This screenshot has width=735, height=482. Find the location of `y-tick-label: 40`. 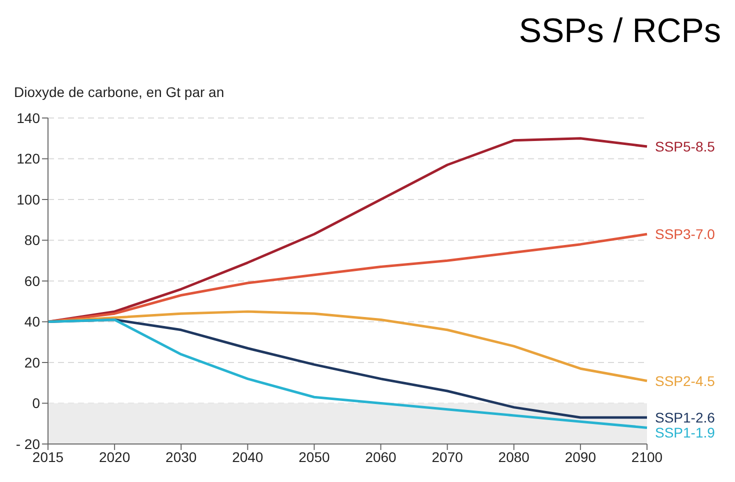

y-tick-label: 40 is located at coordinates (32, 322).